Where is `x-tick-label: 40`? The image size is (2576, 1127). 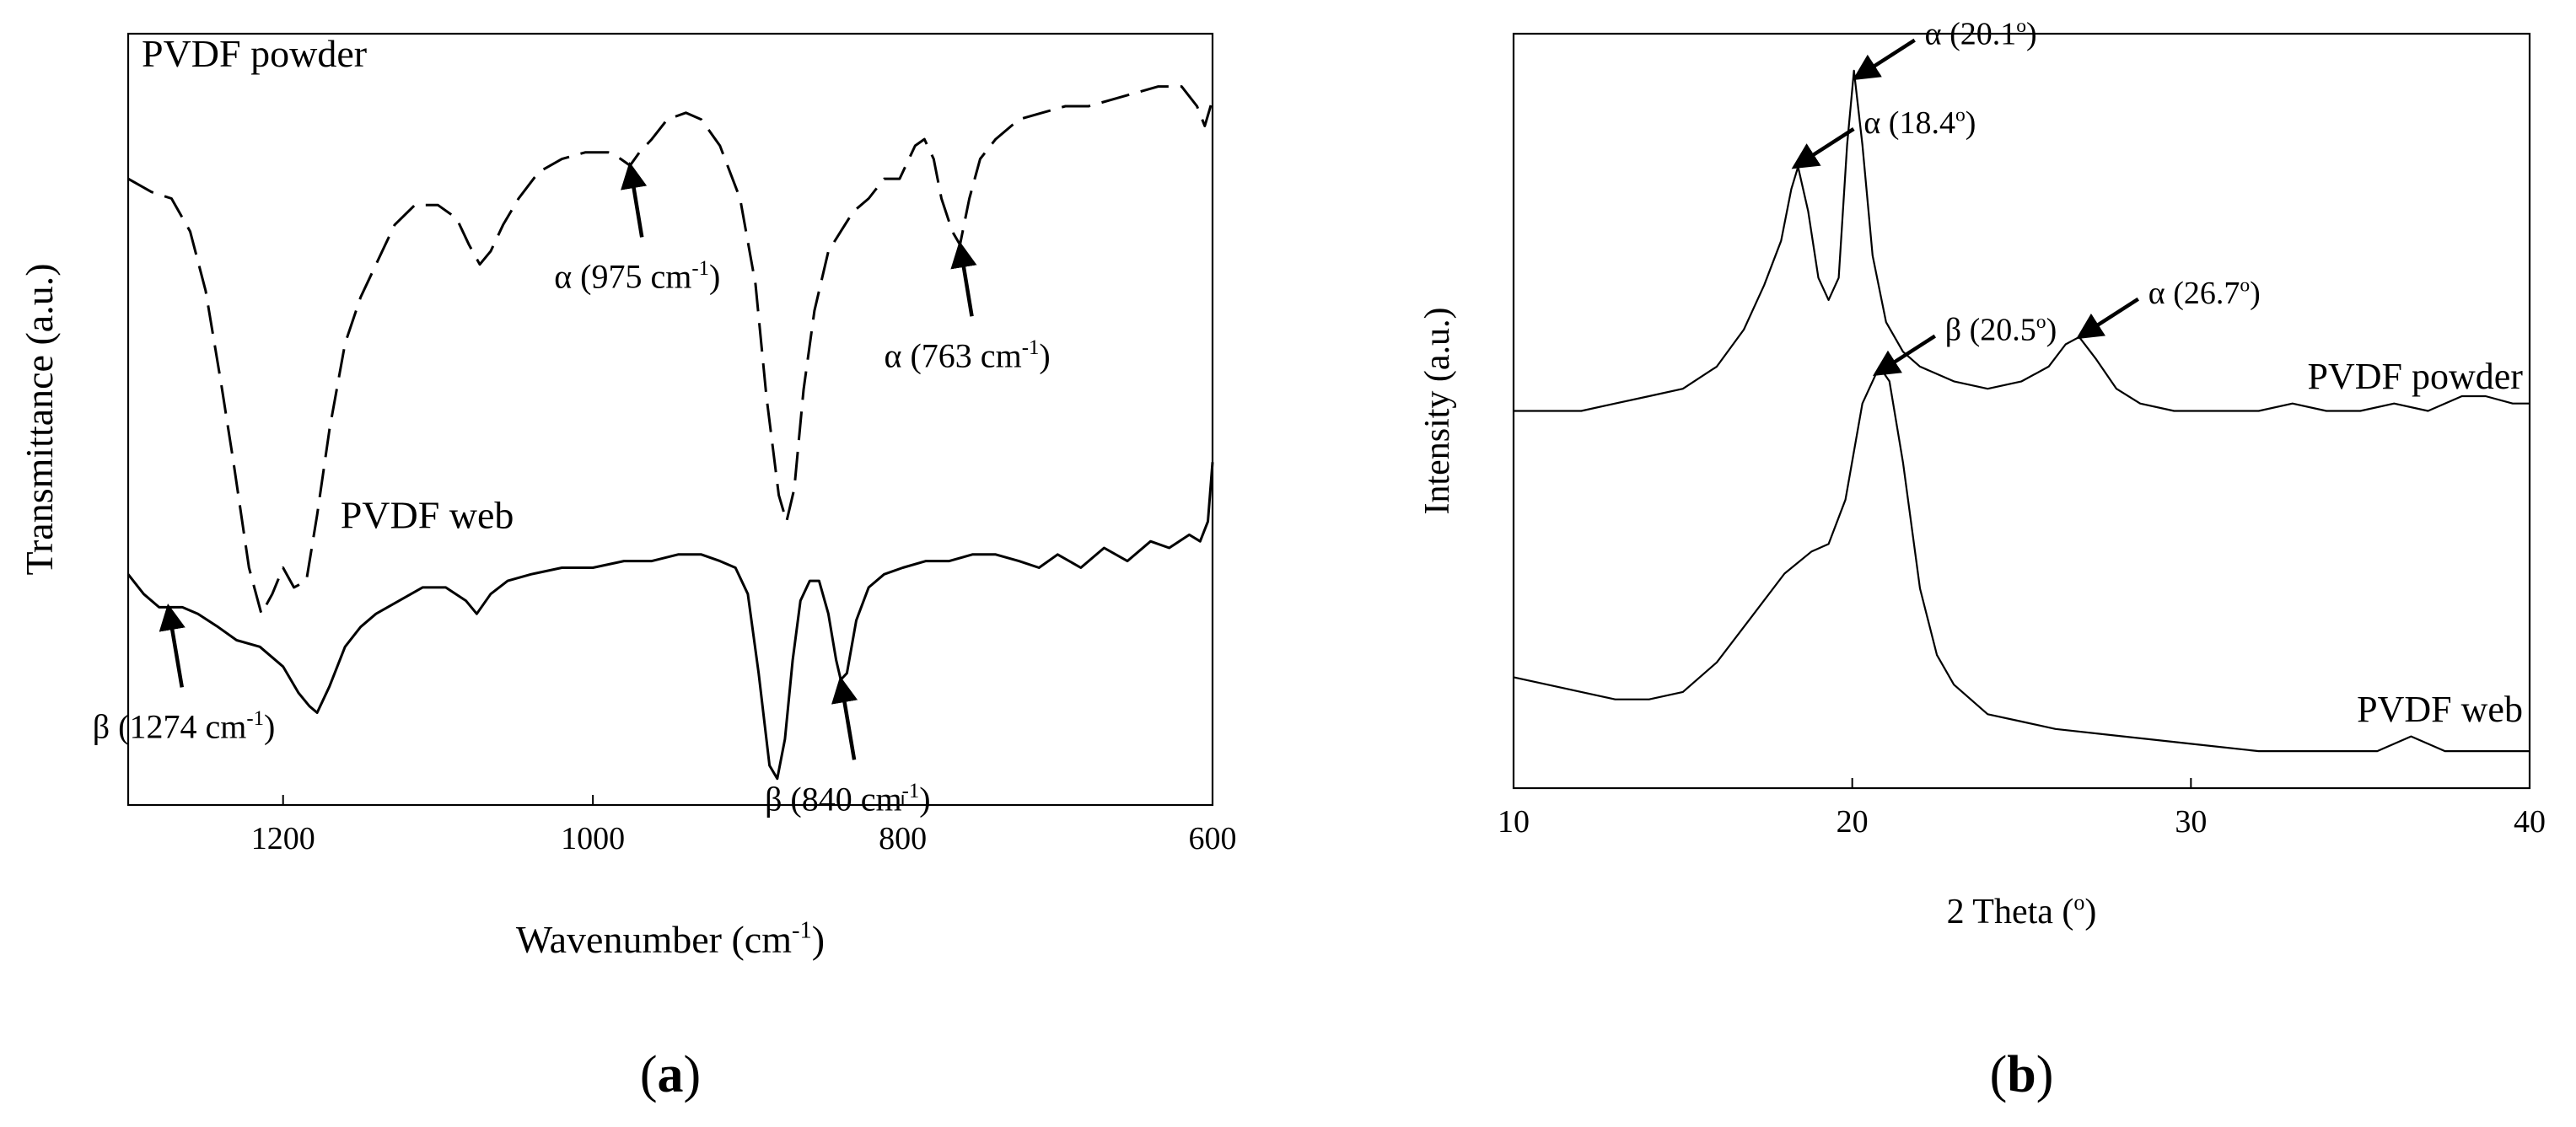
x-tick-label: 40 is located at coordinates (2530, 822).